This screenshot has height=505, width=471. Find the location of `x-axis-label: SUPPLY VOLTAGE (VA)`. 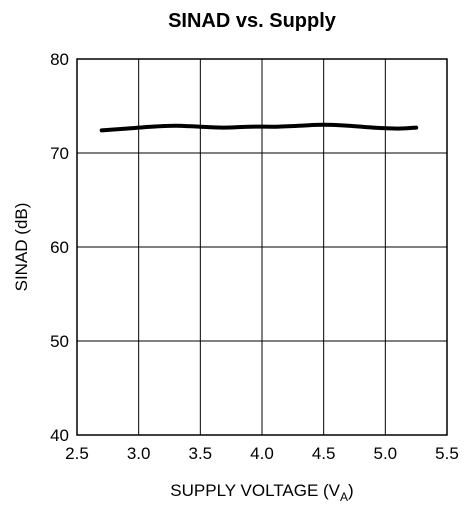

x-axis-label: SUPPLY VOLTAGE (VA) is located at coordinates (261, 492).